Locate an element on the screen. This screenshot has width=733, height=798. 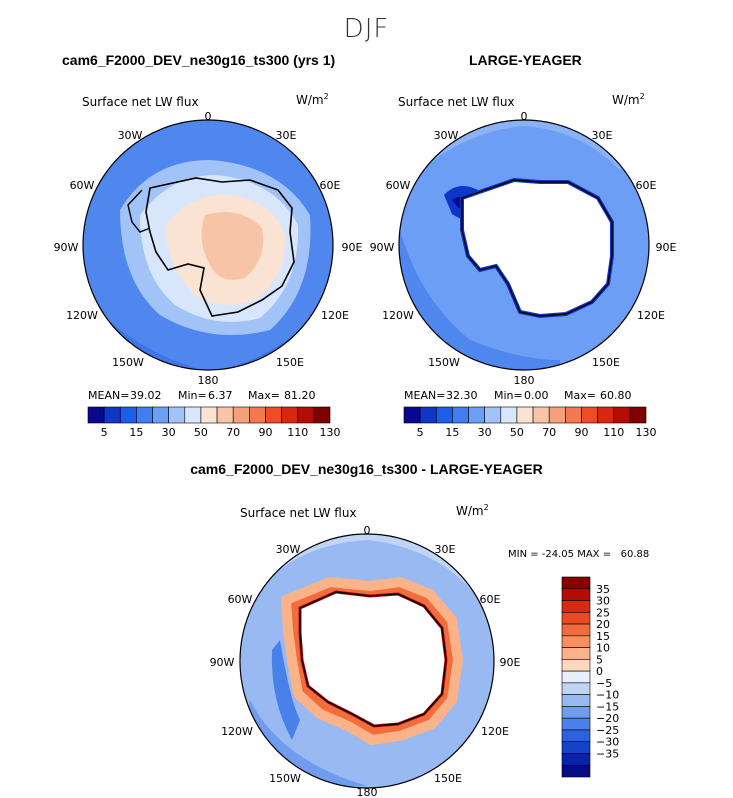
stats-obs: MEAN= 32.30 Min= 0.00 Max= 60.80 is located at coordinates (518, 395).